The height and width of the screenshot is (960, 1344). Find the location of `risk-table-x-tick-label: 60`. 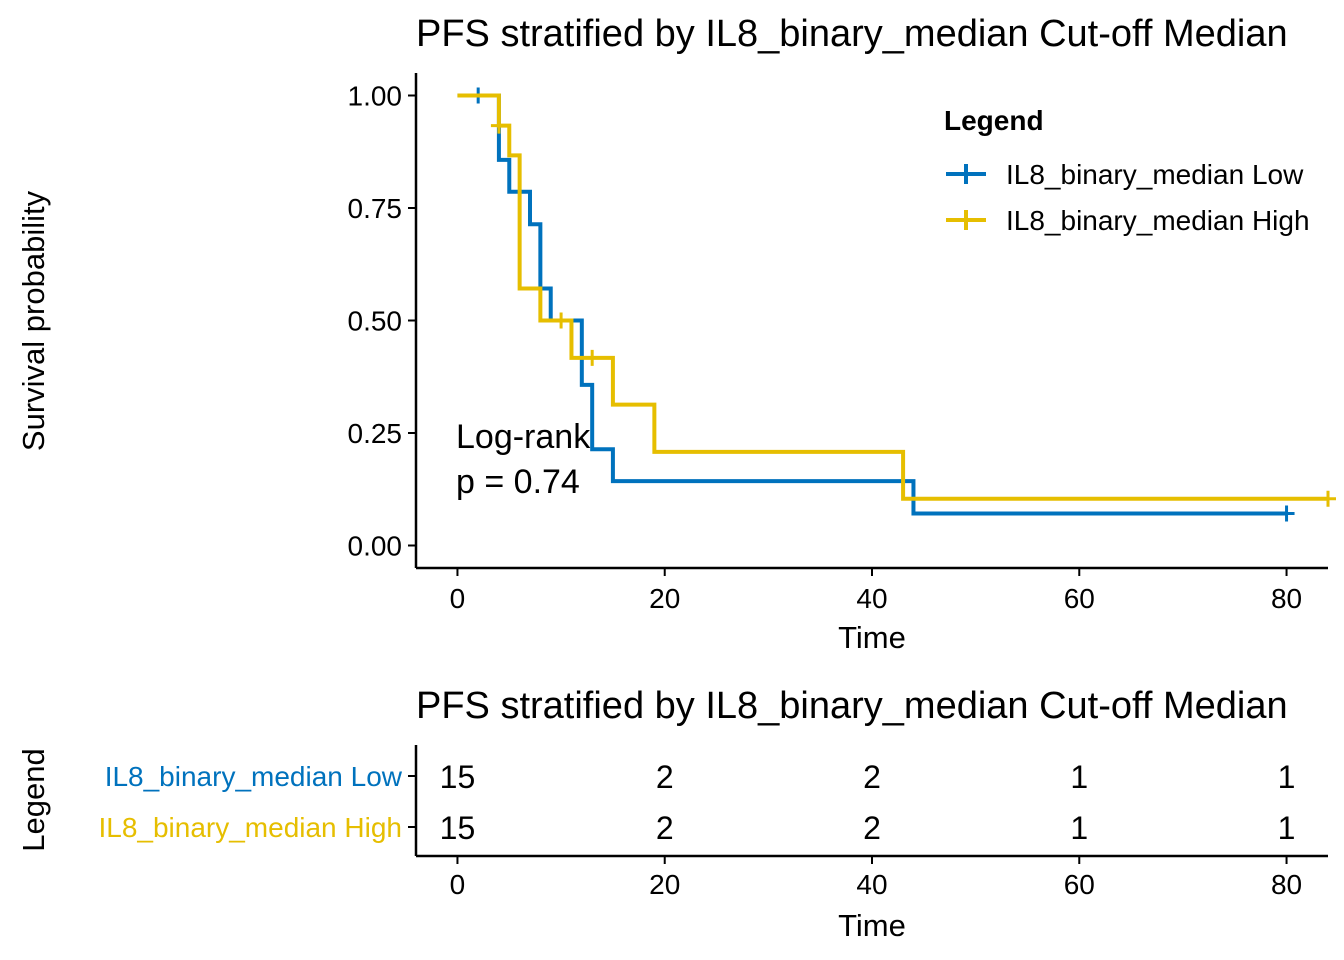

risk-table-x-tick-label: 60 is located at coordinates (1079, 884).